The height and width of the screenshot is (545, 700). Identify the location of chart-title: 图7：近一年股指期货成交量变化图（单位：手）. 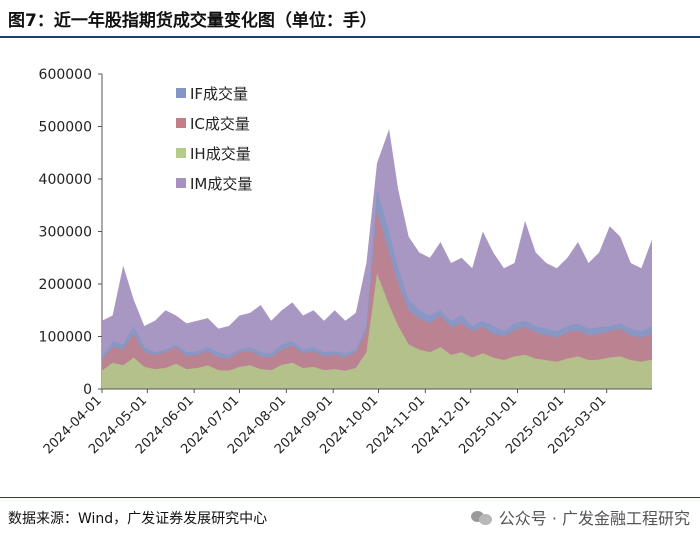
(192, 21).